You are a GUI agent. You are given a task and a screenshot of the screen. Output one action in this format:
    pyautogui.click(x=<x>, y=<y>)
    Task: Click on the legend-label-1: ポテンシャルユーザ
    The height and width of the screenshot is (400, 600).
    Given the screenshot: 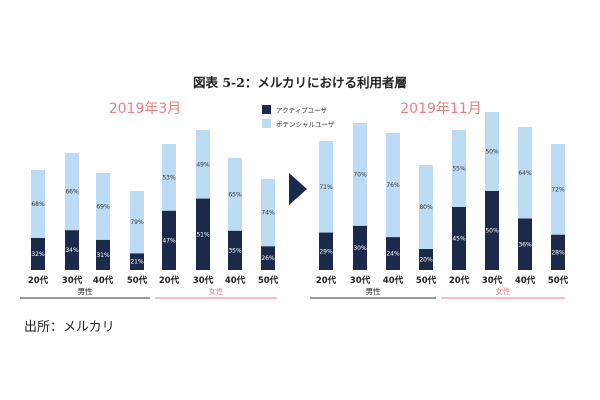 What is the action you would take?
    pyautogui.click(x=305, y=125)
    